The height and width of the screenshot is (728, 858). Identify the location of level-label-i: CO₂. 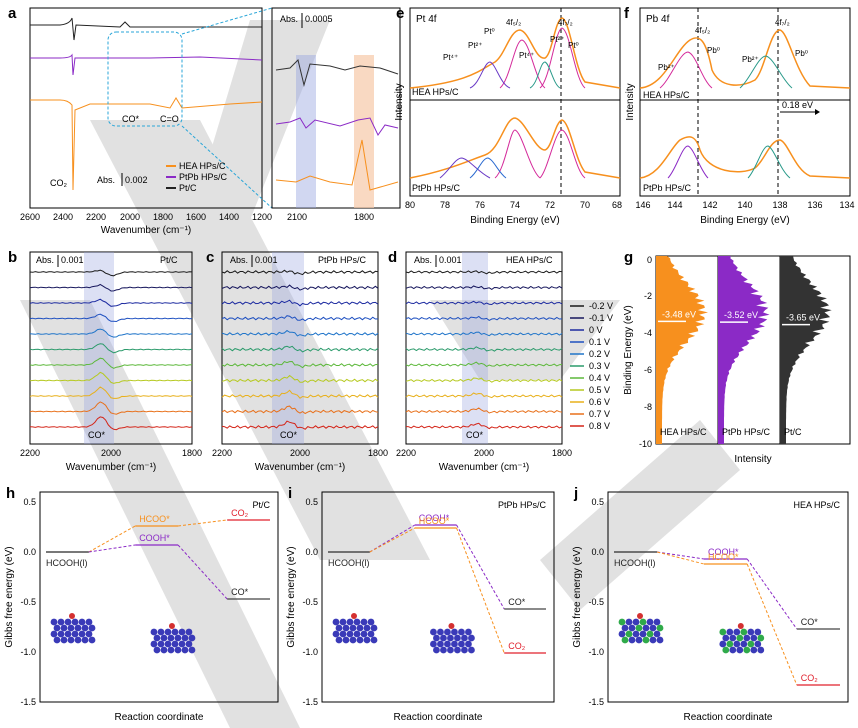
(517, 646).